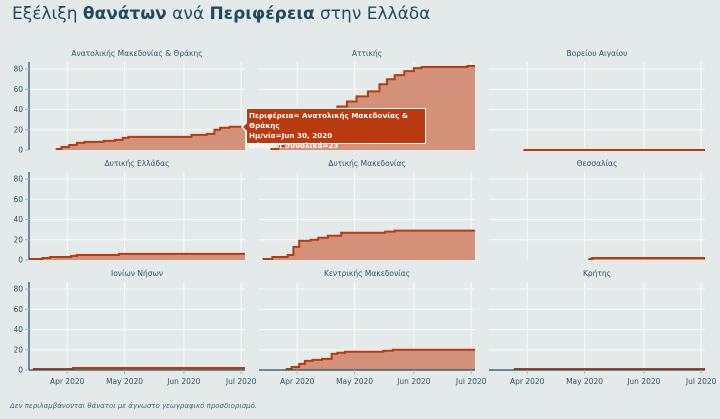 Image resolution: width=720 pixels, height=419 pixels. What do you see at coordinates (137, 273) in the screenshot?
I see `panel-title: Ιονίων Νήσων` at bounding box center [137, 273].